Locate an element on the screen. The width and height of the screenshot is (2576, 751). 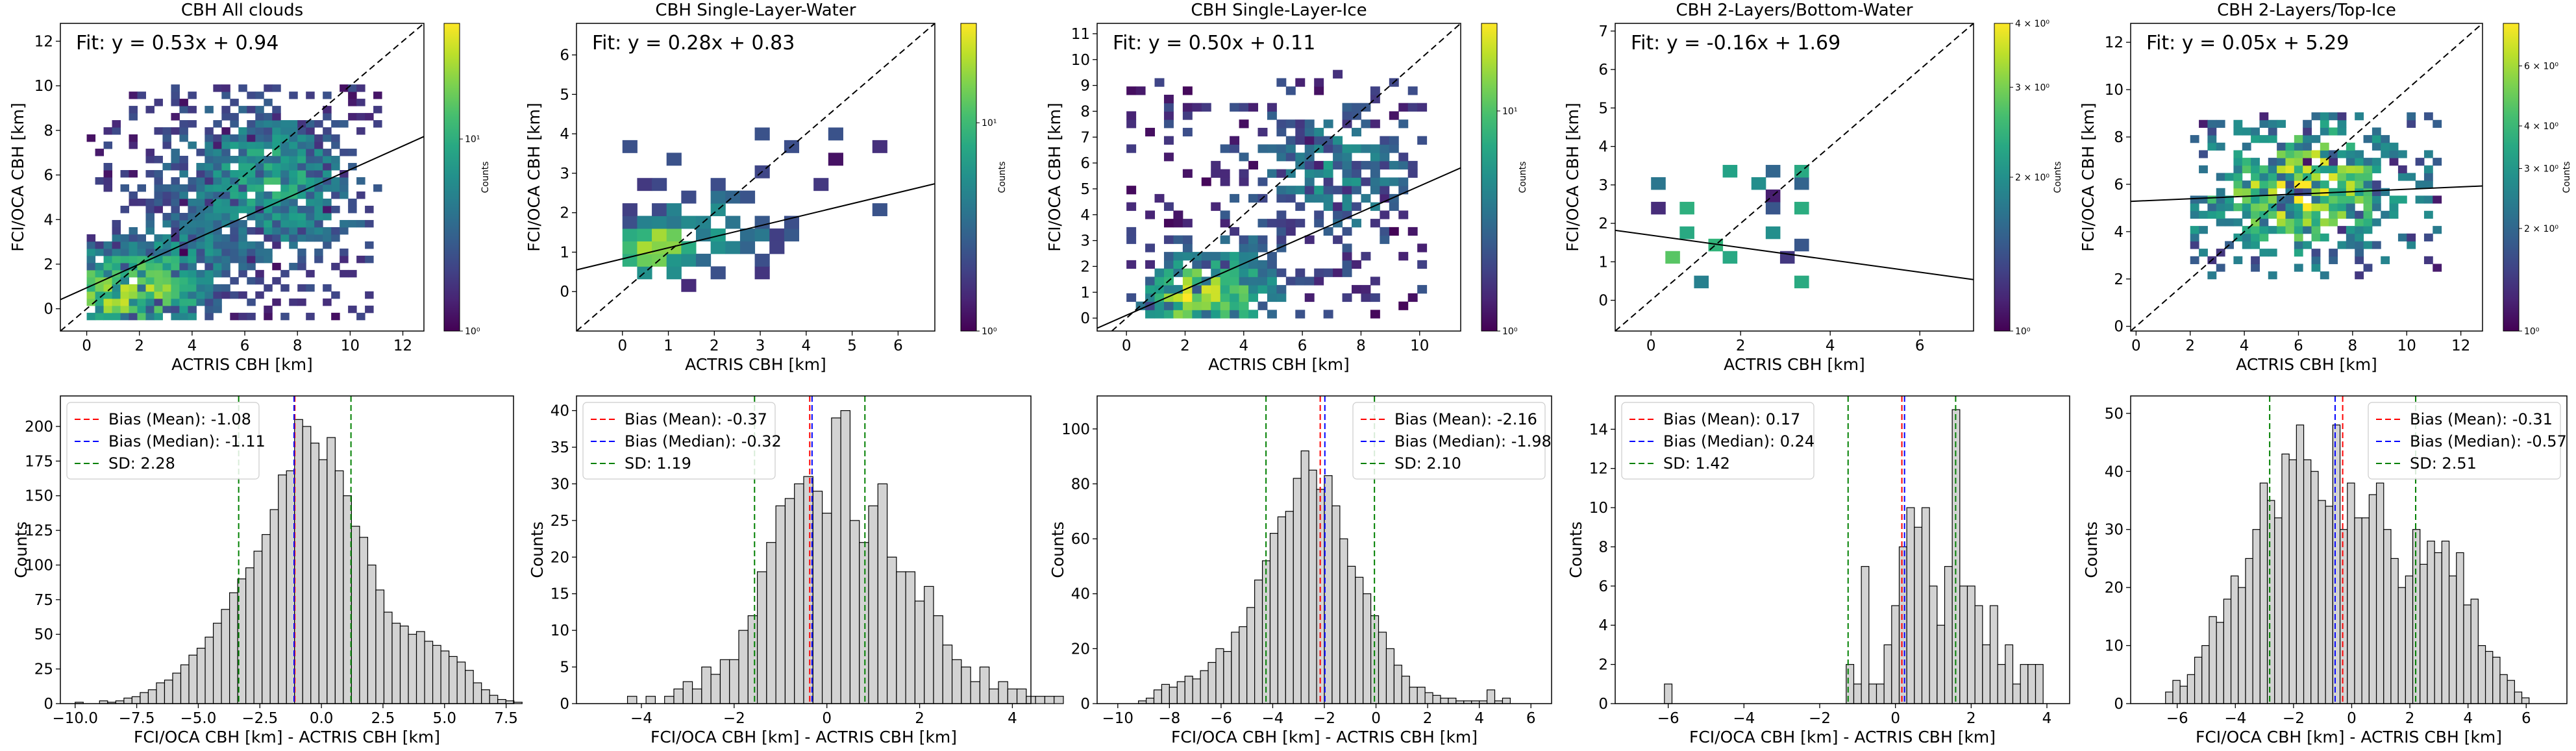
heatmap-cells is located at coordinates (1277, 194).